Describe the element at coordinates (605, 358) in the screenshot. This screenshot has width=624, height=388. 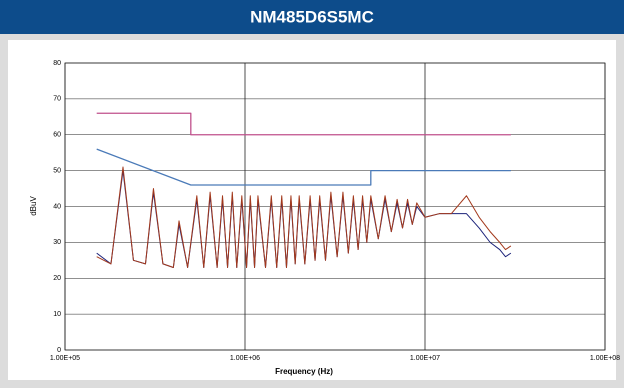
I see `x-tick-label: 1.00E+08` at that location.